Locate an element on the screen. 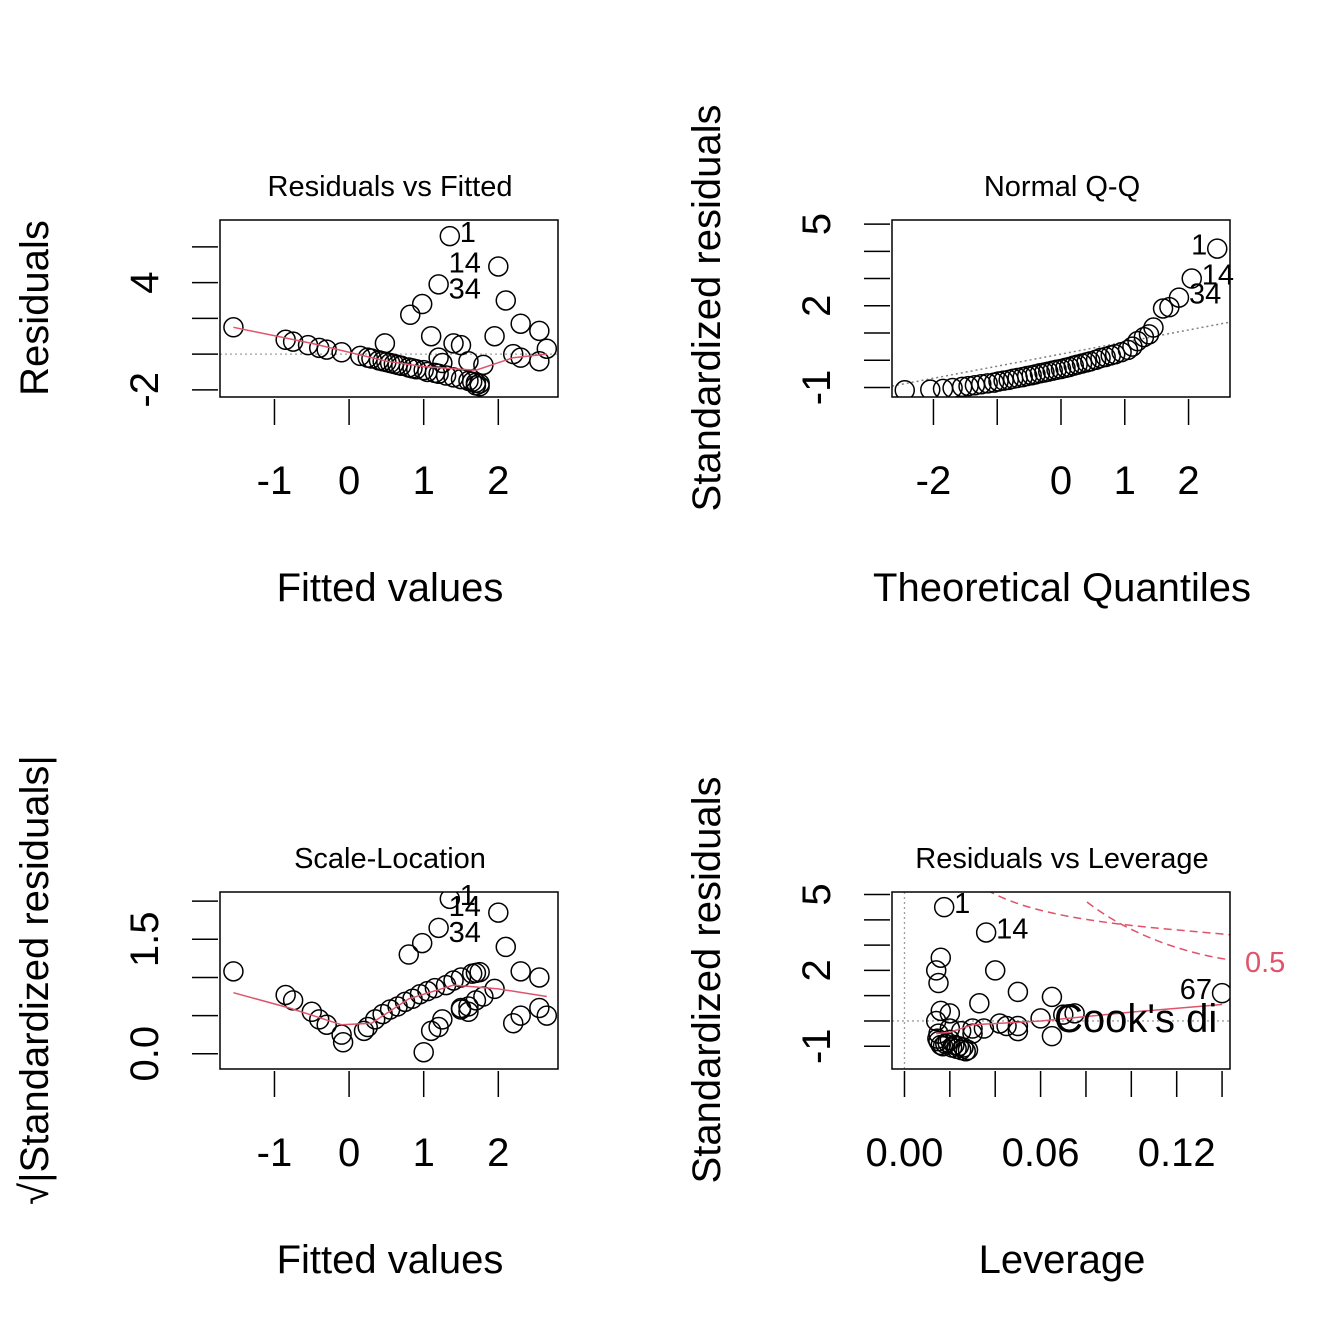  y-axis-label: √|Standardized residuals| is located at coordinates (35, 980).